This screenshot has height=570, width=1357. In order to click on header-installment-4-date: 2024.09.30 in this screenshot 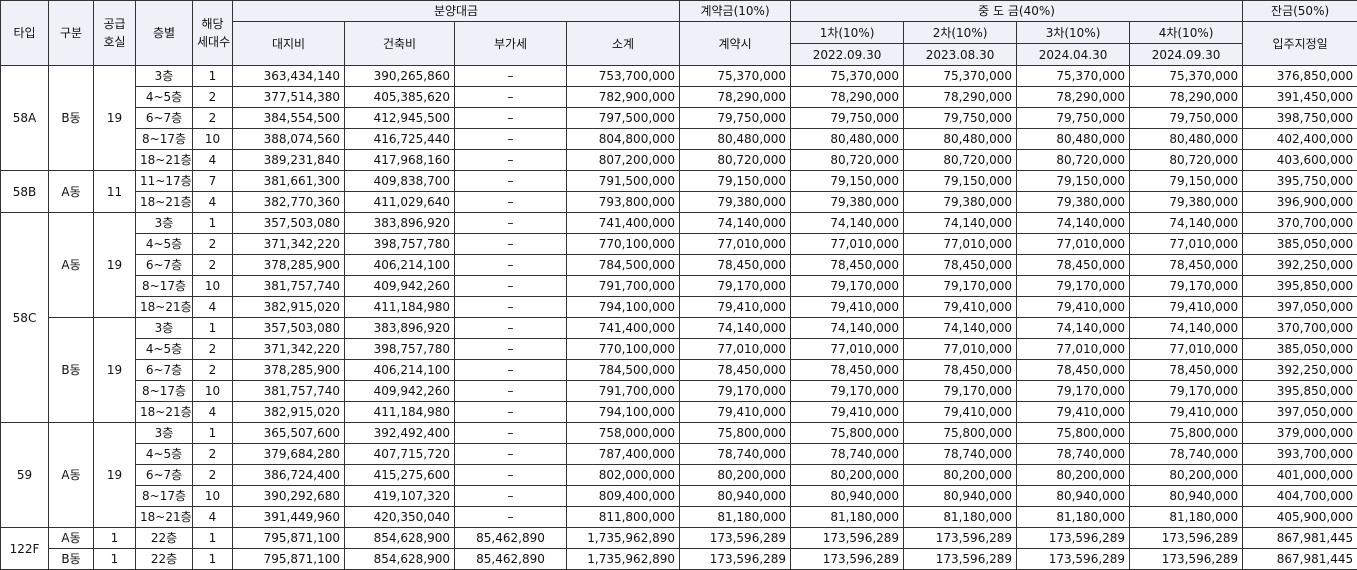, I will do `click(1186, 55)`.